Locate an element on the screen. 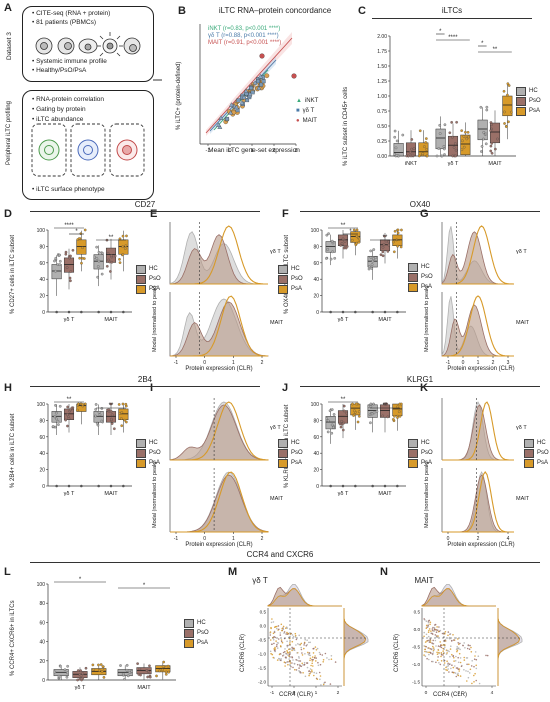 This screenshot has width=550, height=702. panel-e-ylabel: Modal (normalised to peak) is located at coordinates (155, 318).